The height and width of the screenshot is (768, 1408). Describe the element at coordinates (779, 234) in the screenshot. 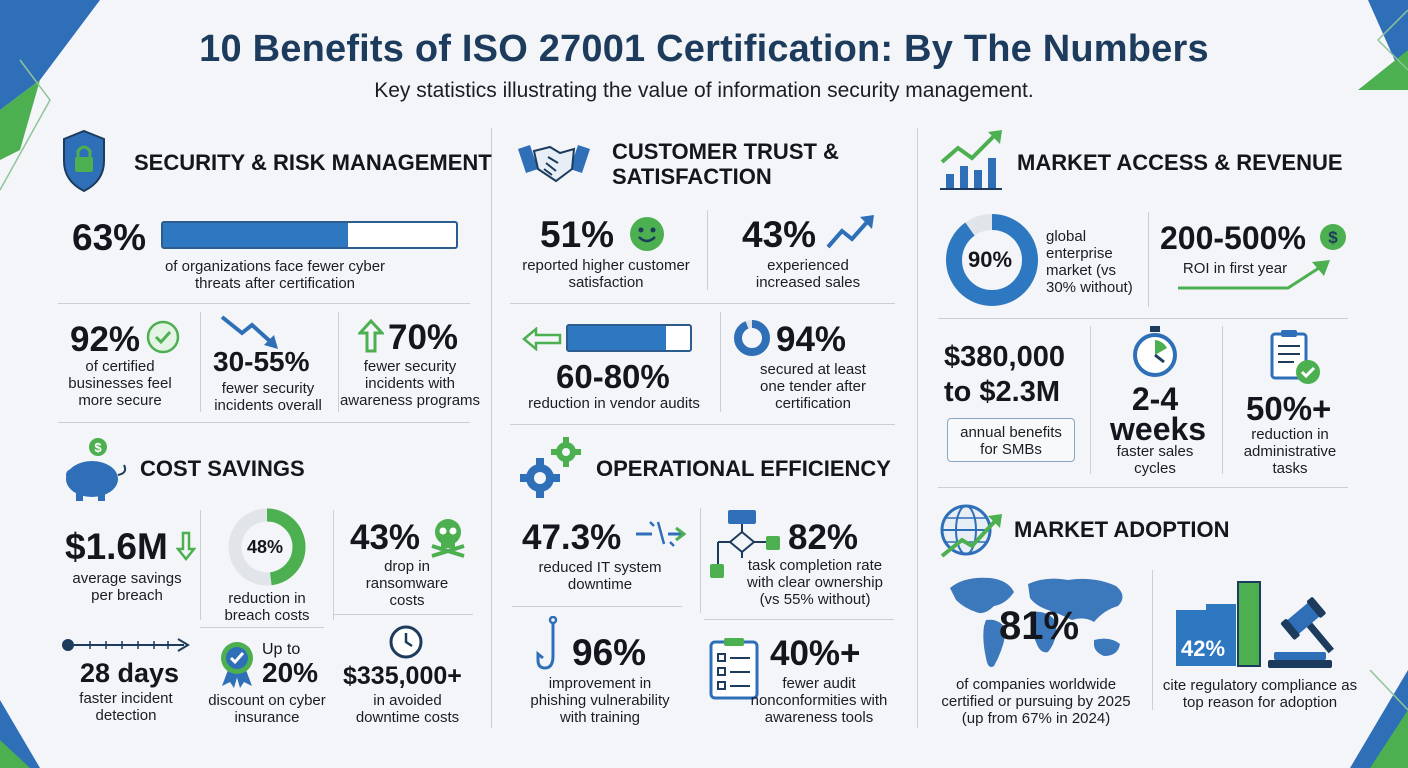

I see `stat-value: 43%` at that location.